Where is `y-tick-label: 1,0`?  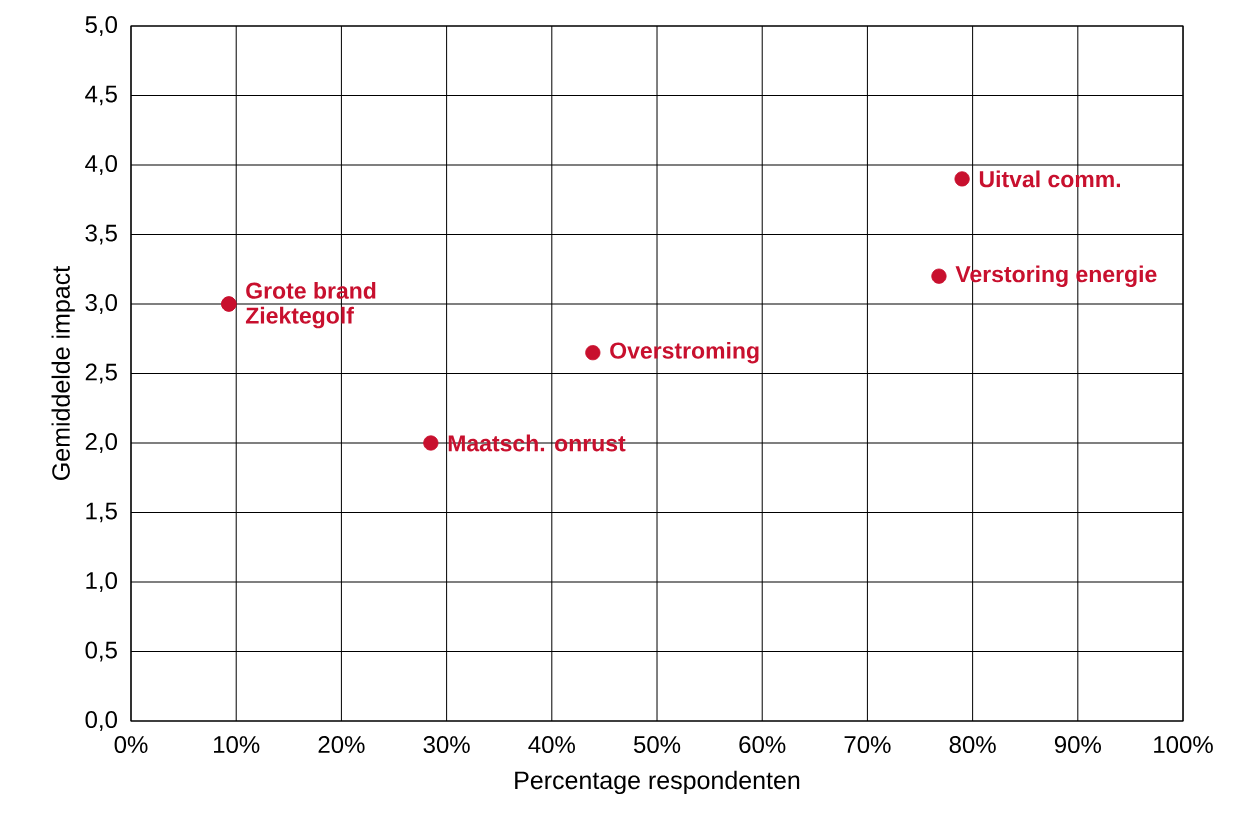
y-tick-label: 1,0 is located at coordinates (102, 582).